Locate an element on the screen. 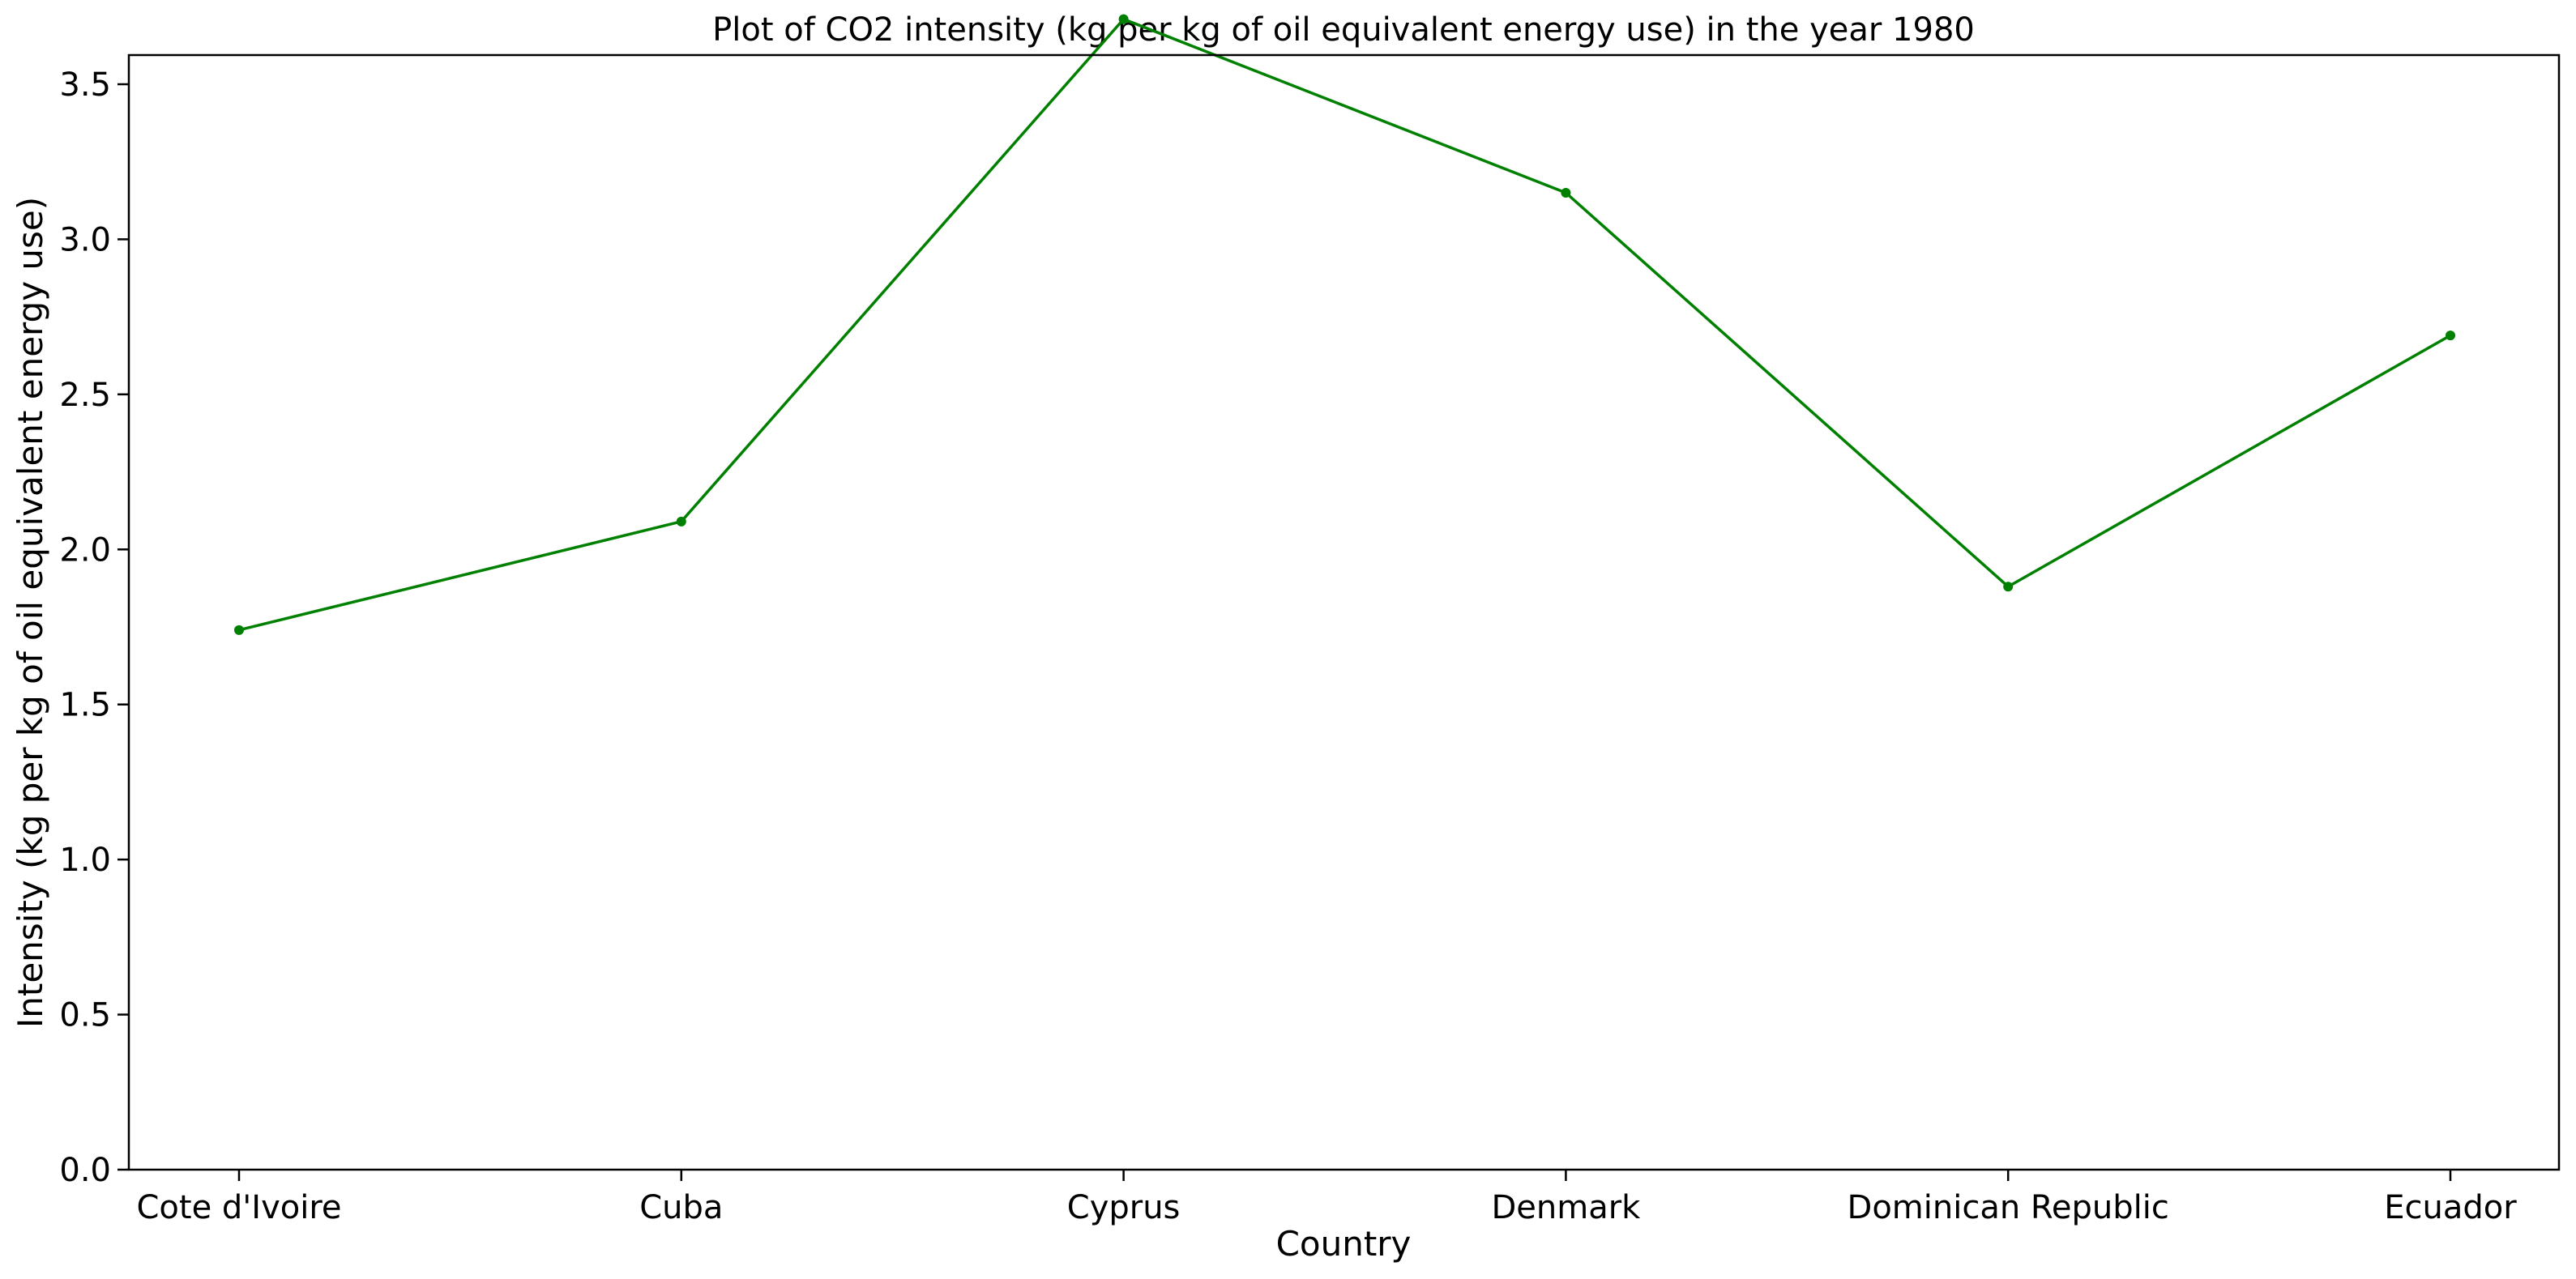  x-tick-label: Cyprus is located at coordinates (1124, 1207).